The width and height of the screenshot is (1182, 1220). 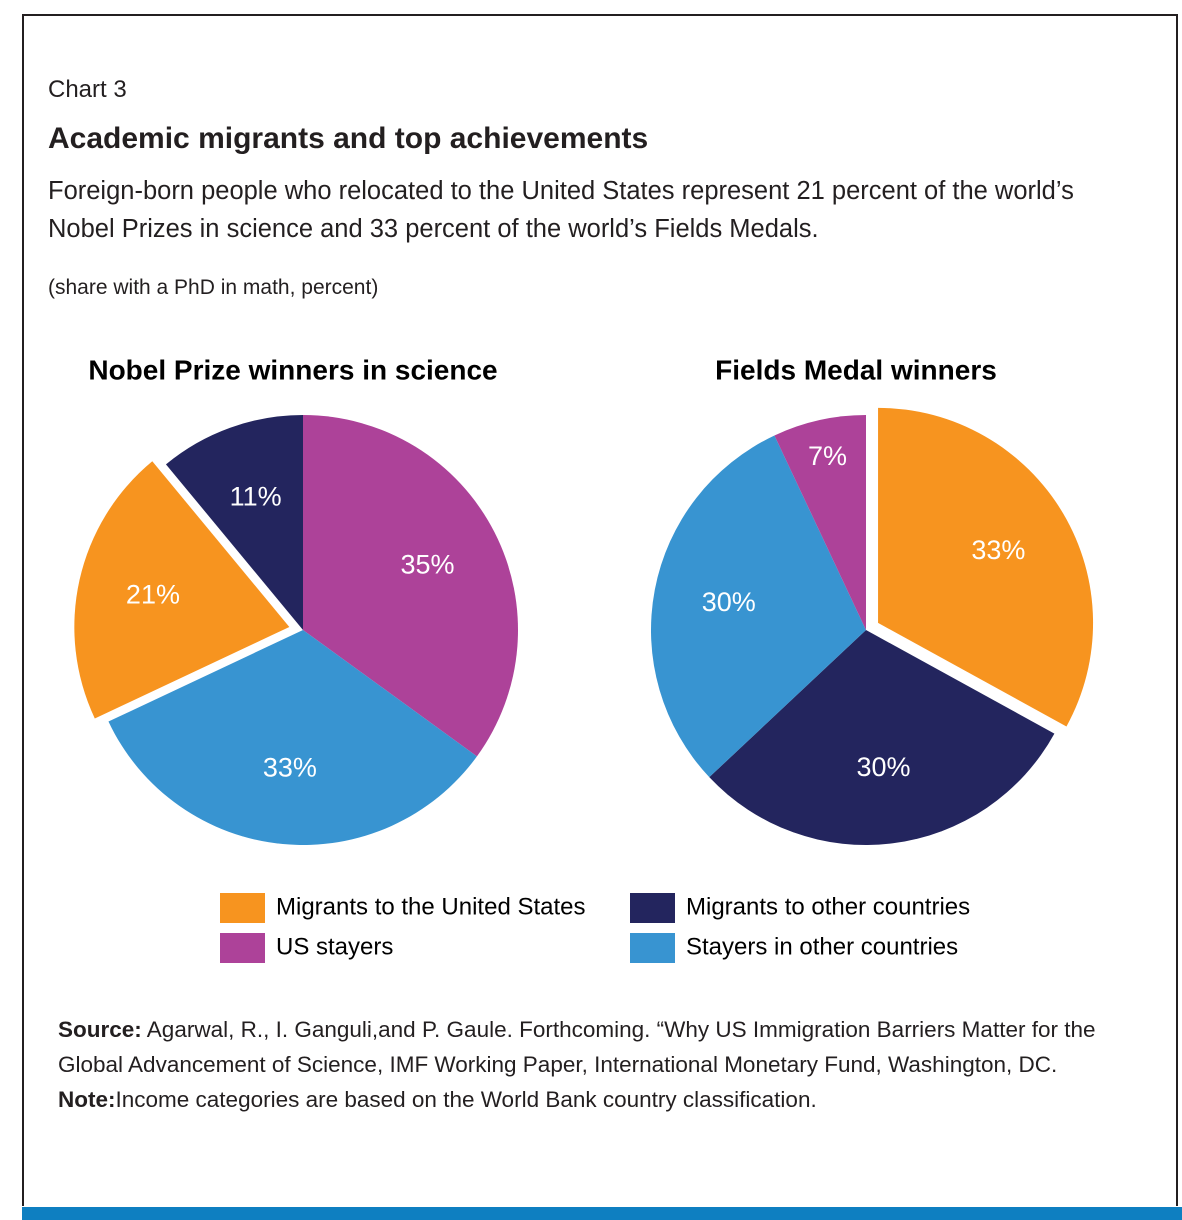 What do you see at coordinates (431, 906) in the screenshot?
I see `legend-label: Migrants to the United States` at bounding box center [431, 906].